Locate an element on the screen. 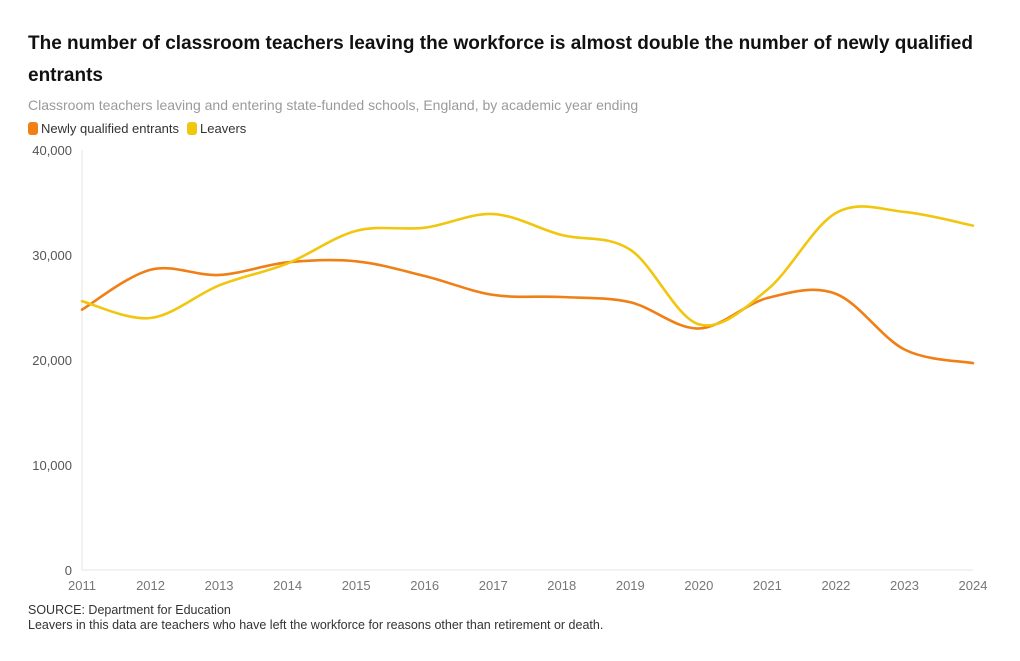 This screenshot has height=661, width=1020. legend: Newly qualified entrants Leavers is located at coordinates (141, 128).